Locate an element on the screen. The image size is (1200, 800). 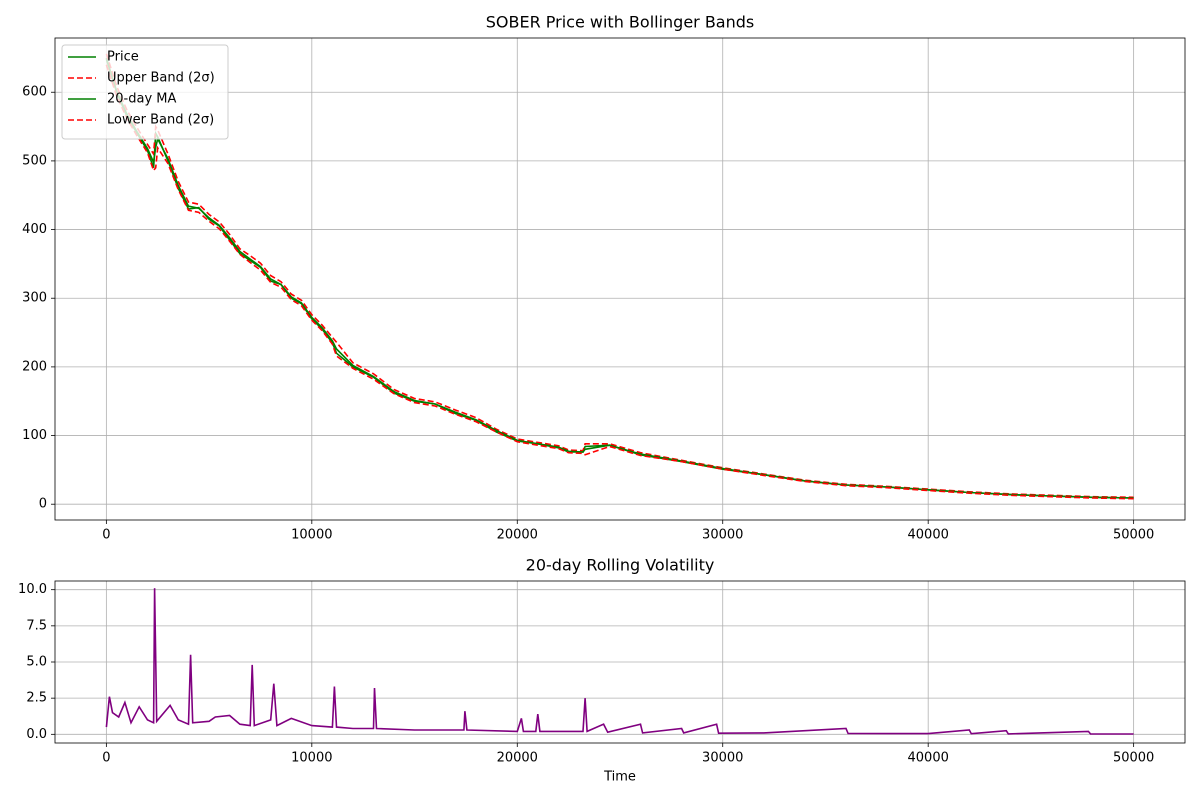
y-tick-label: 500 is located at coordinates (34, 160).